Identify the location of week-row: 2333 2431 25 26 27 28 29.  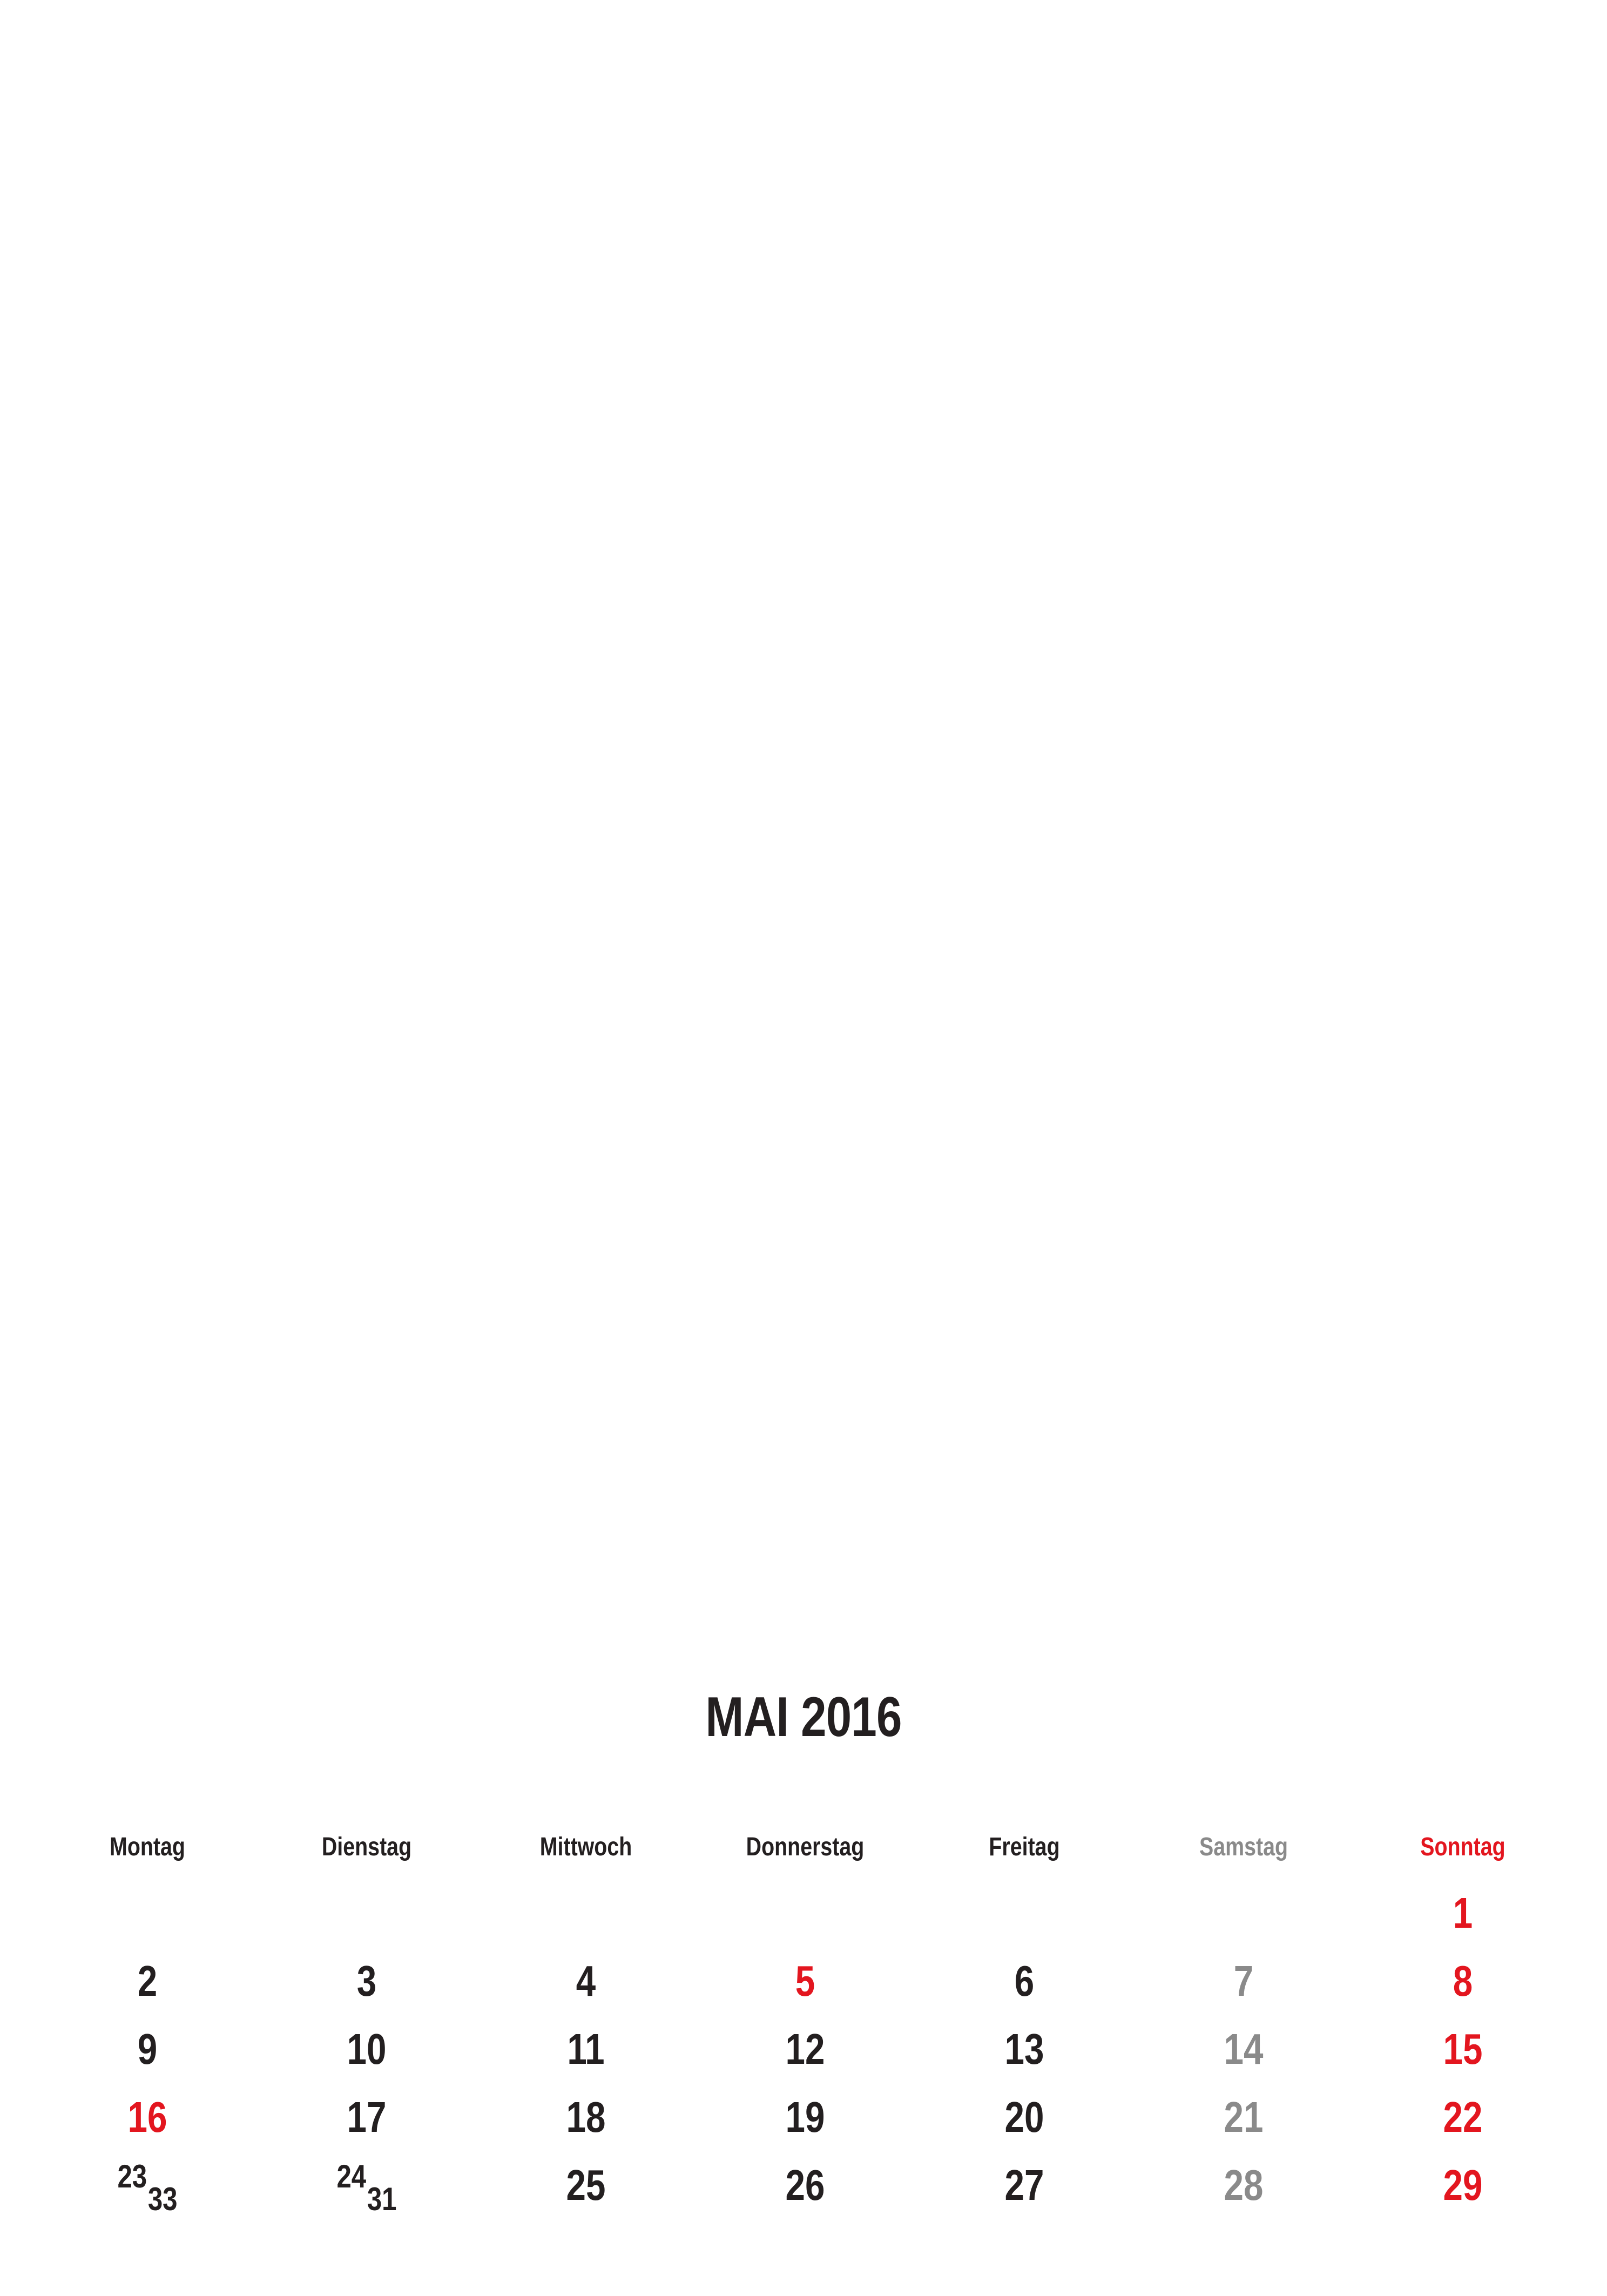
(805, 2185).